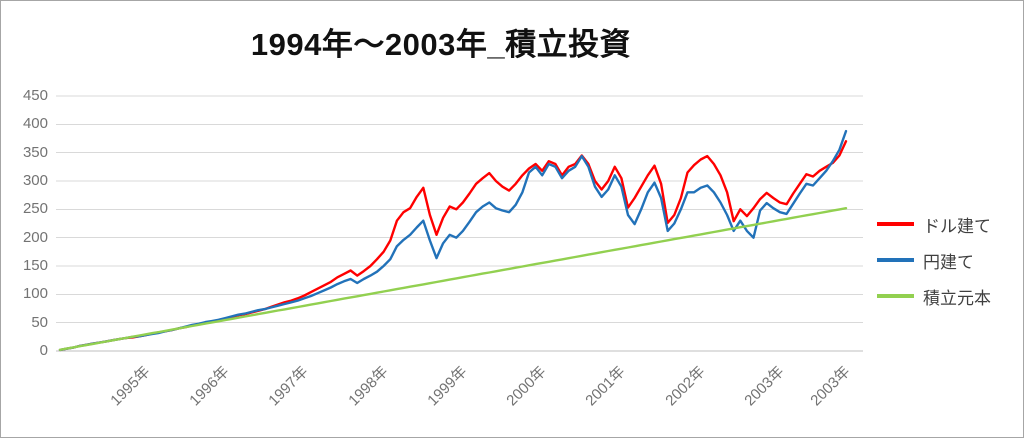 The height and width of the screenshot is (438, 1024). Describe the element at coordinates (35, 95) in the screenshot. I see `y-axis-tick-label: 450` at that location.